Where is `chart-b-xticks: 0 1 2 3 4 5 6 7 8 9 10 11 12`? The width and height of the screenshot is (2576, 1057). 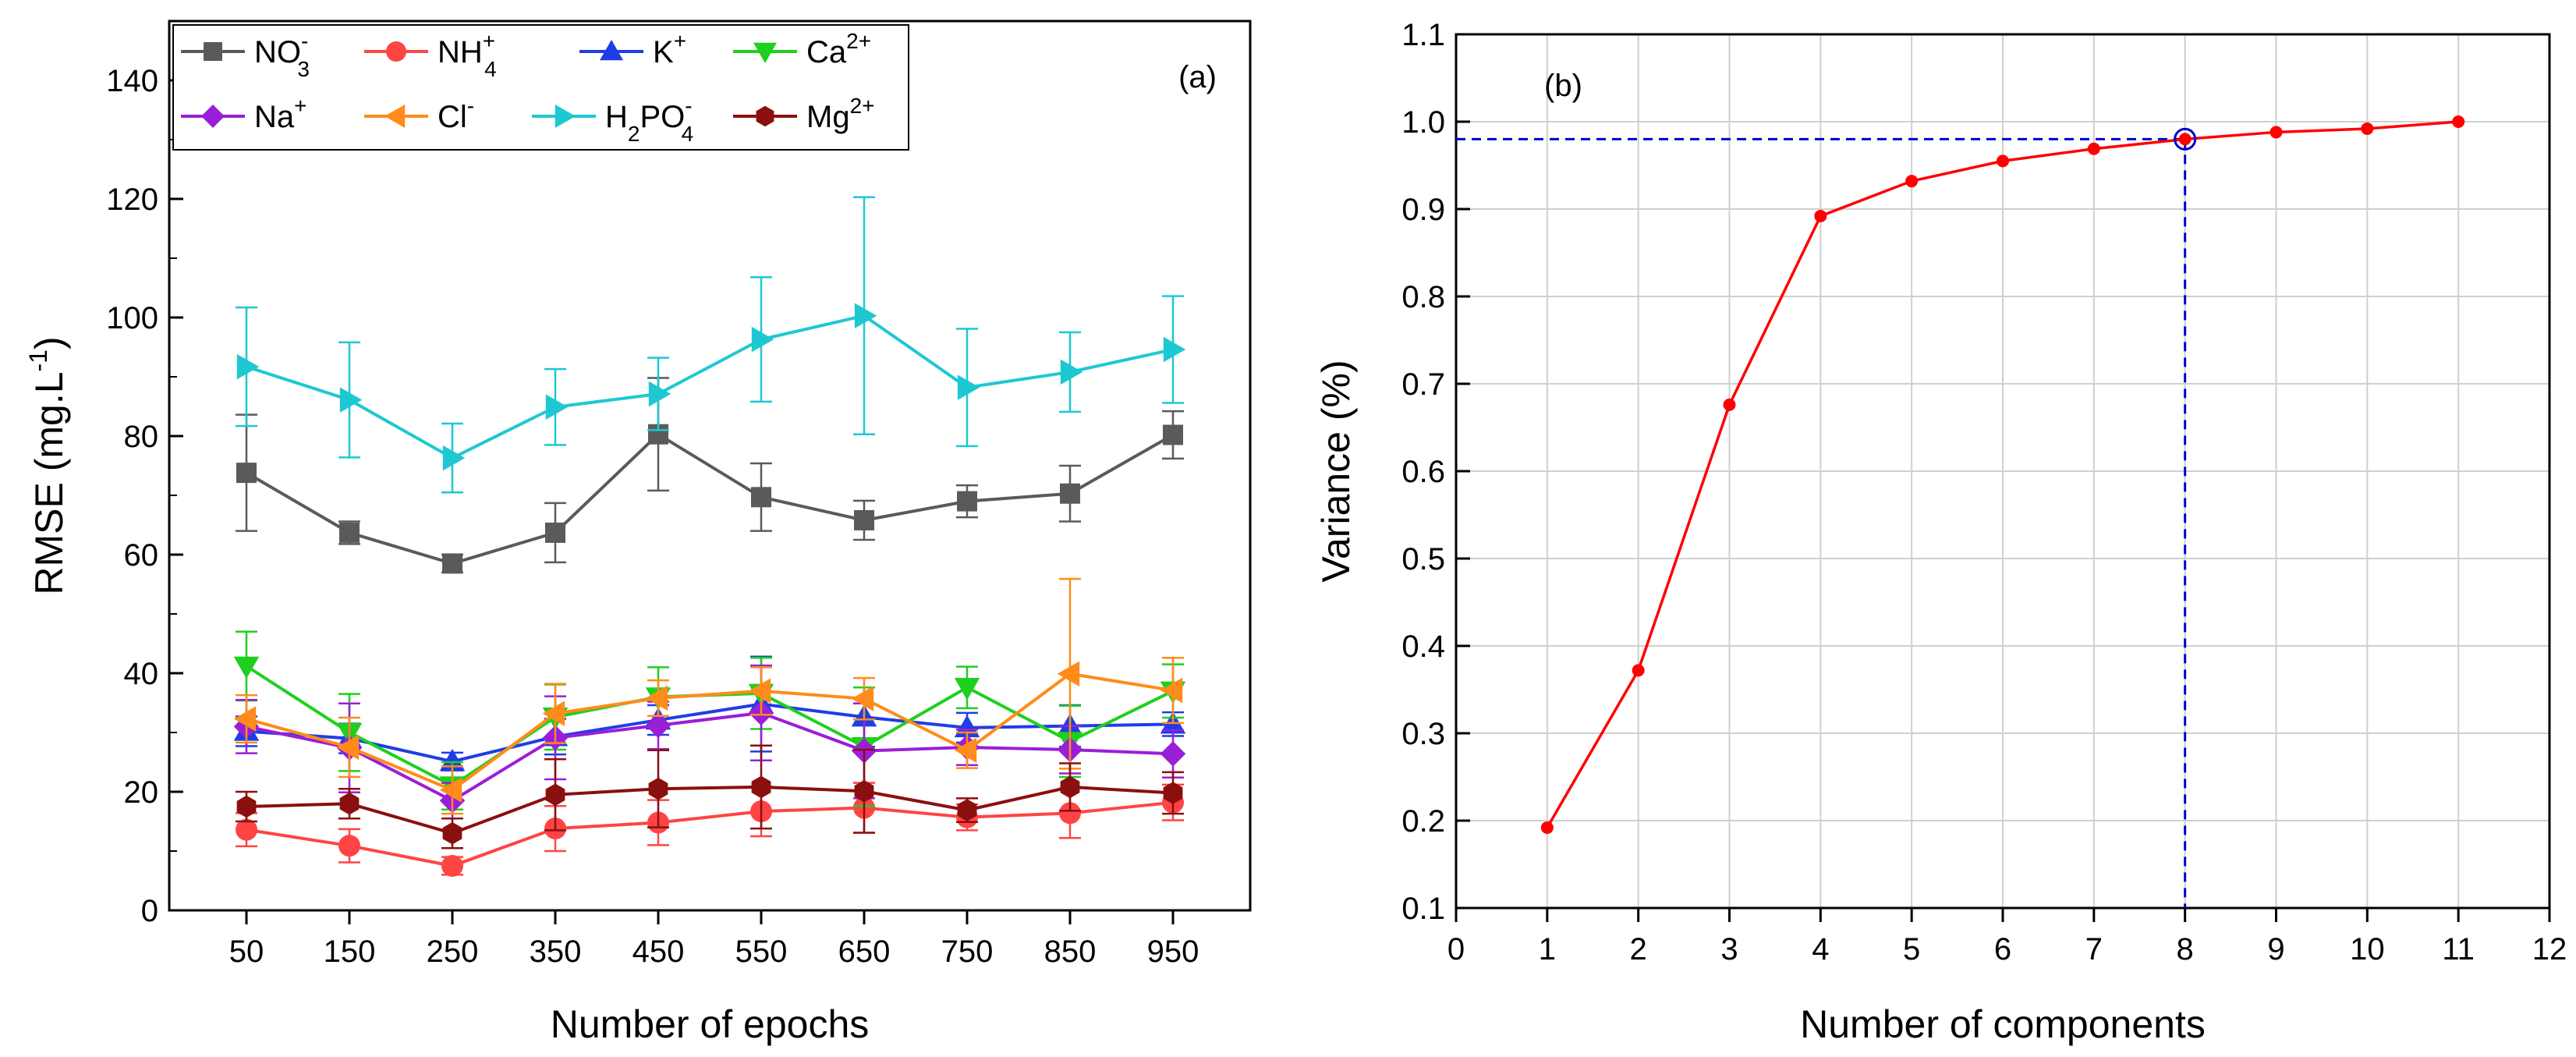
chart-b-xticks: 0 1 2 3 4 5 6 7 8 9 10 11 12 is located at coordinates (2007, 937).